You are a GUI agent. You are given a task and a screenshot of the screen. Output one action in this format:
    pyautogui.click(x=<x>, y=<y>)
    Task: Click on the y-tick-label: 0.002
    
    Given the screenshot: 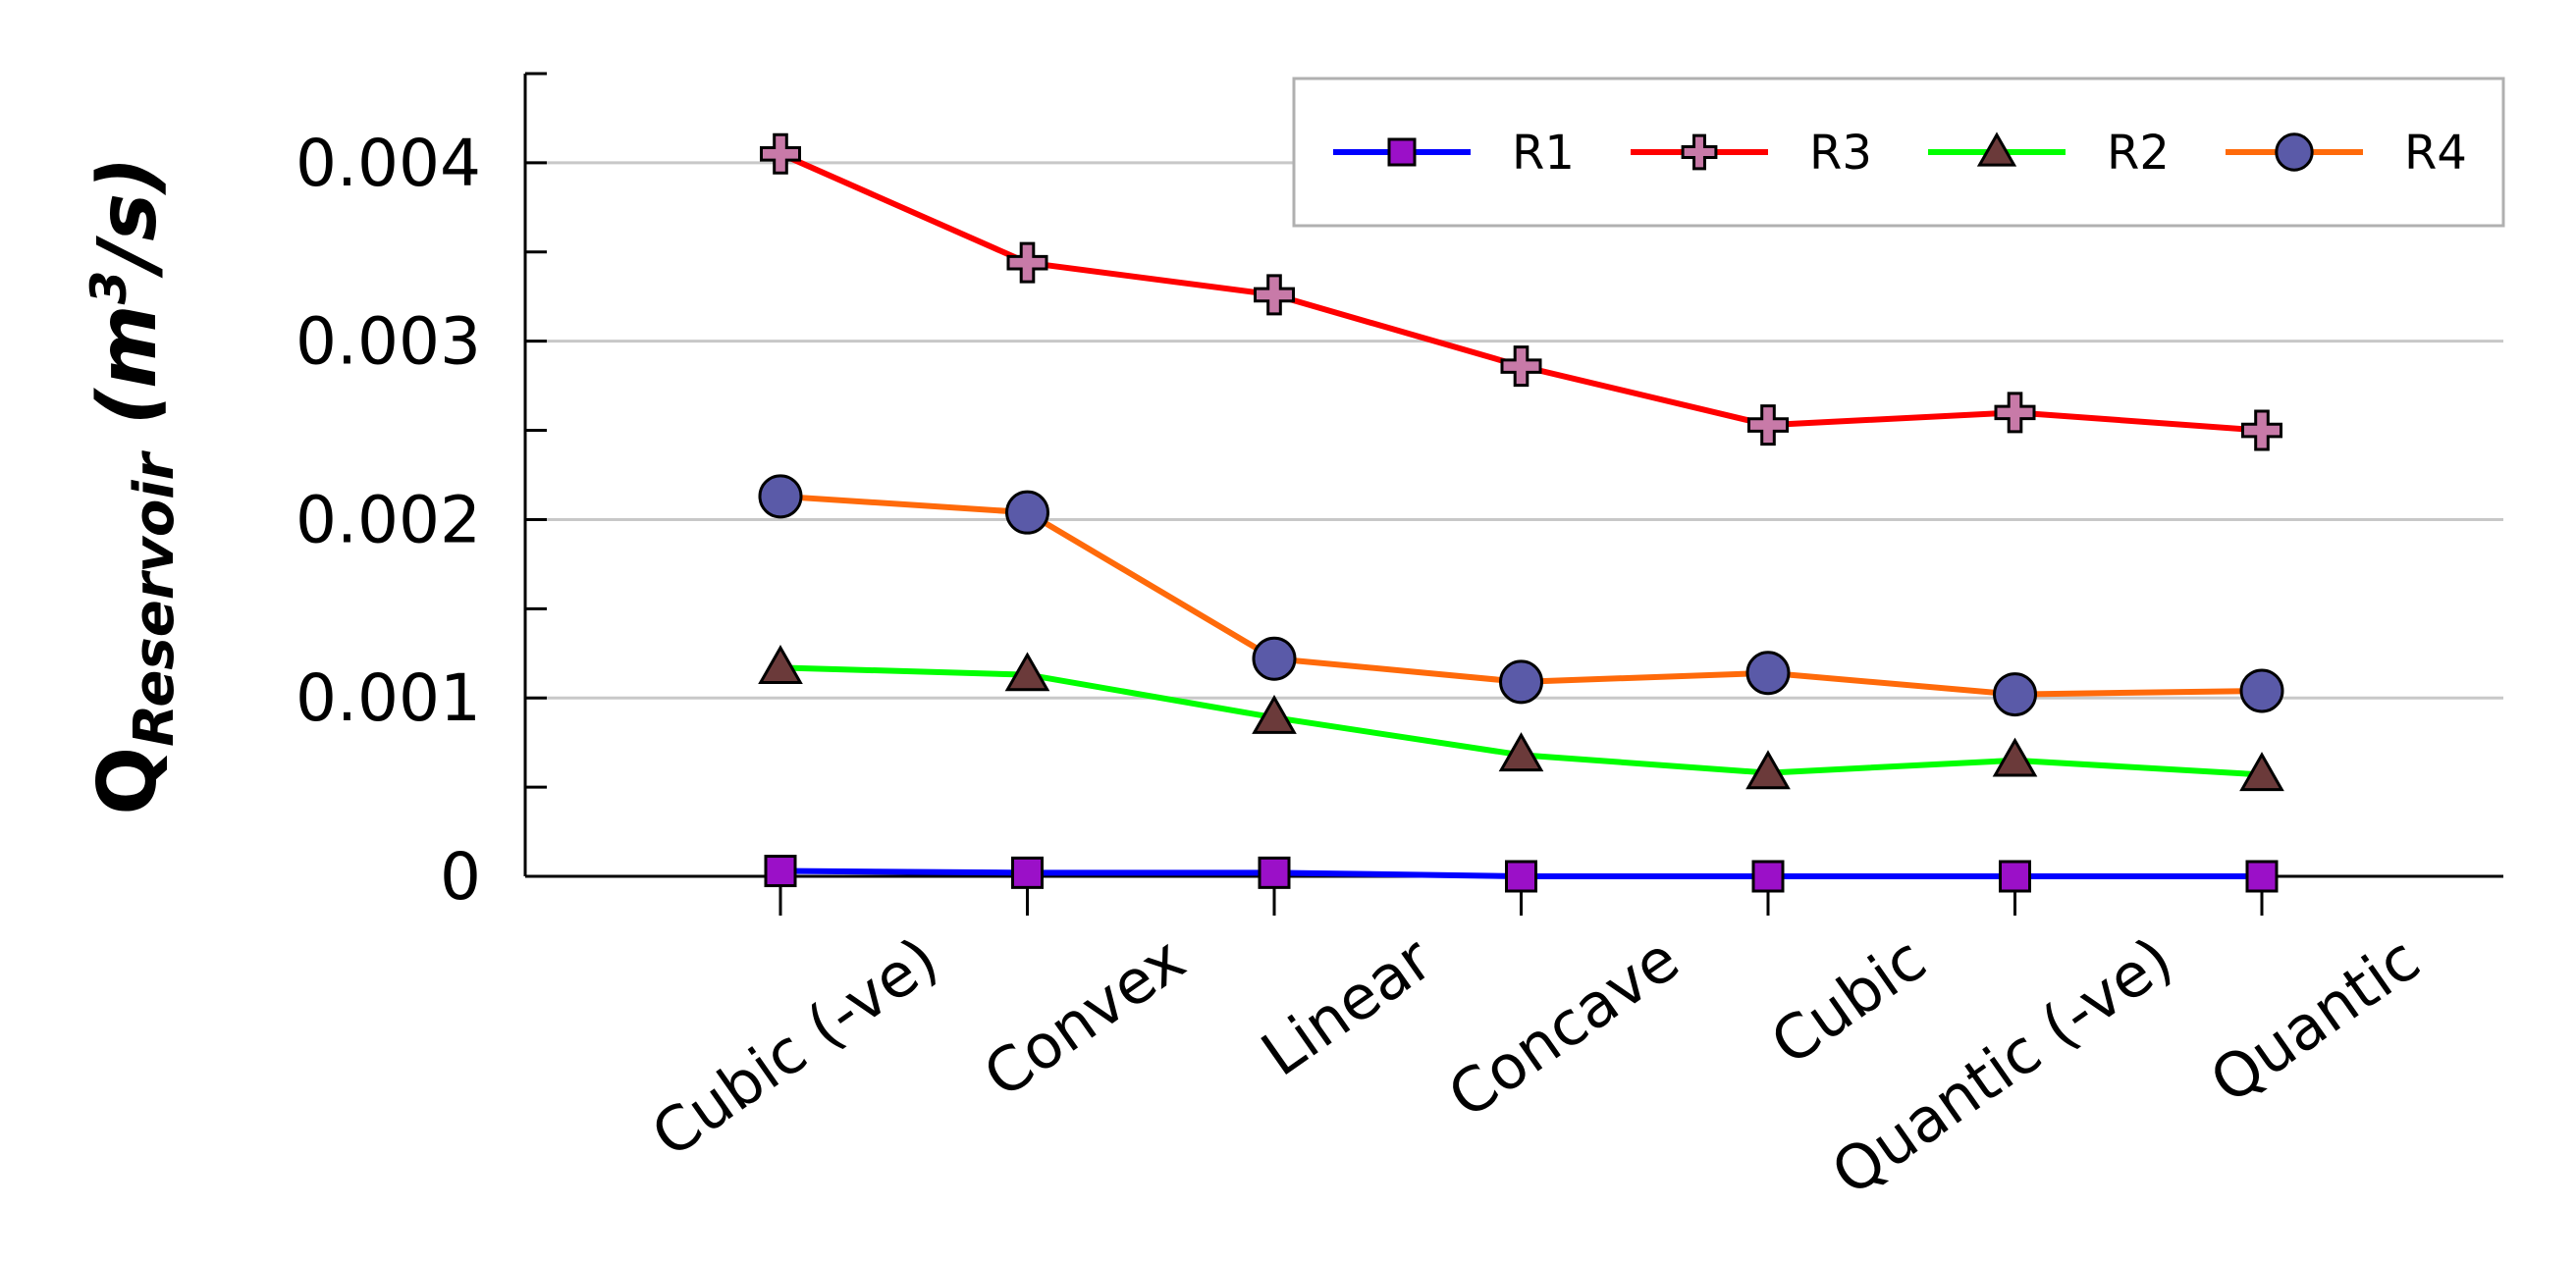 What is the action you would take?
    pyautogui.click(x=388, y=519)
    